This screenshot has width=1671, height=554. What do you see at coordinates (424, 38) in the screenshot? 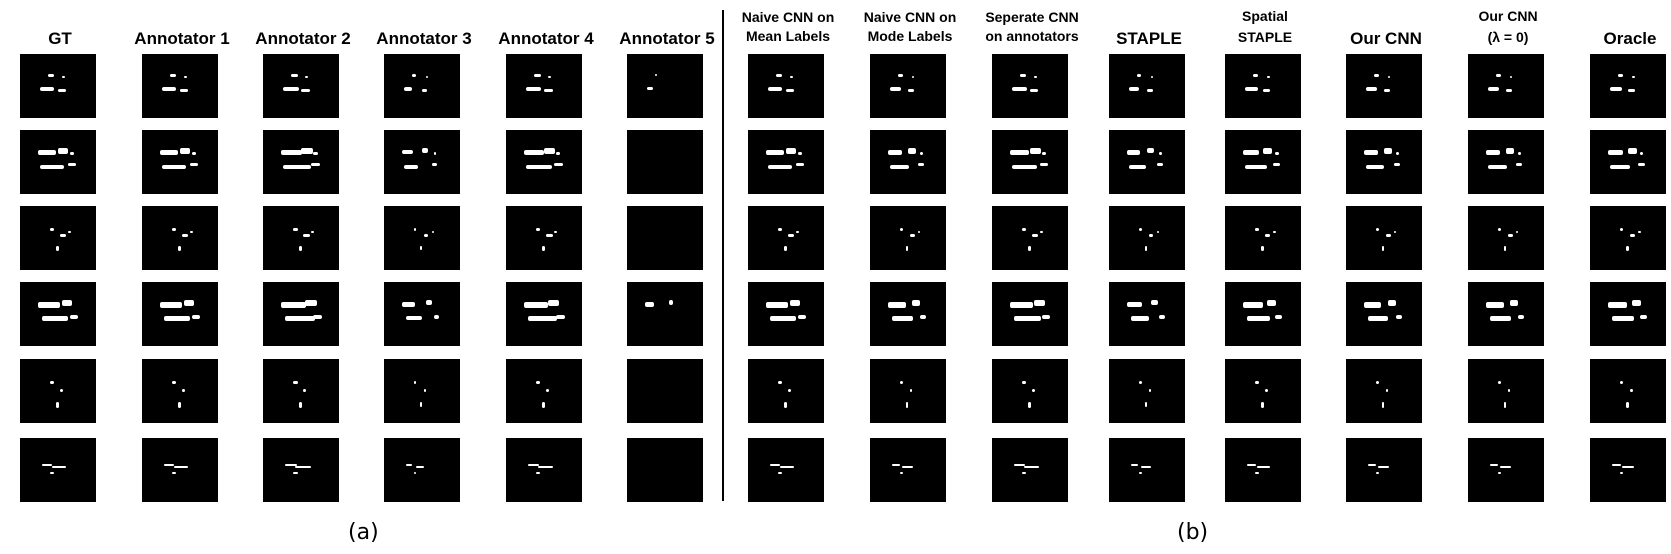
I see `column-header-ann3: Annotator 3` at bounding box center [424, 38].